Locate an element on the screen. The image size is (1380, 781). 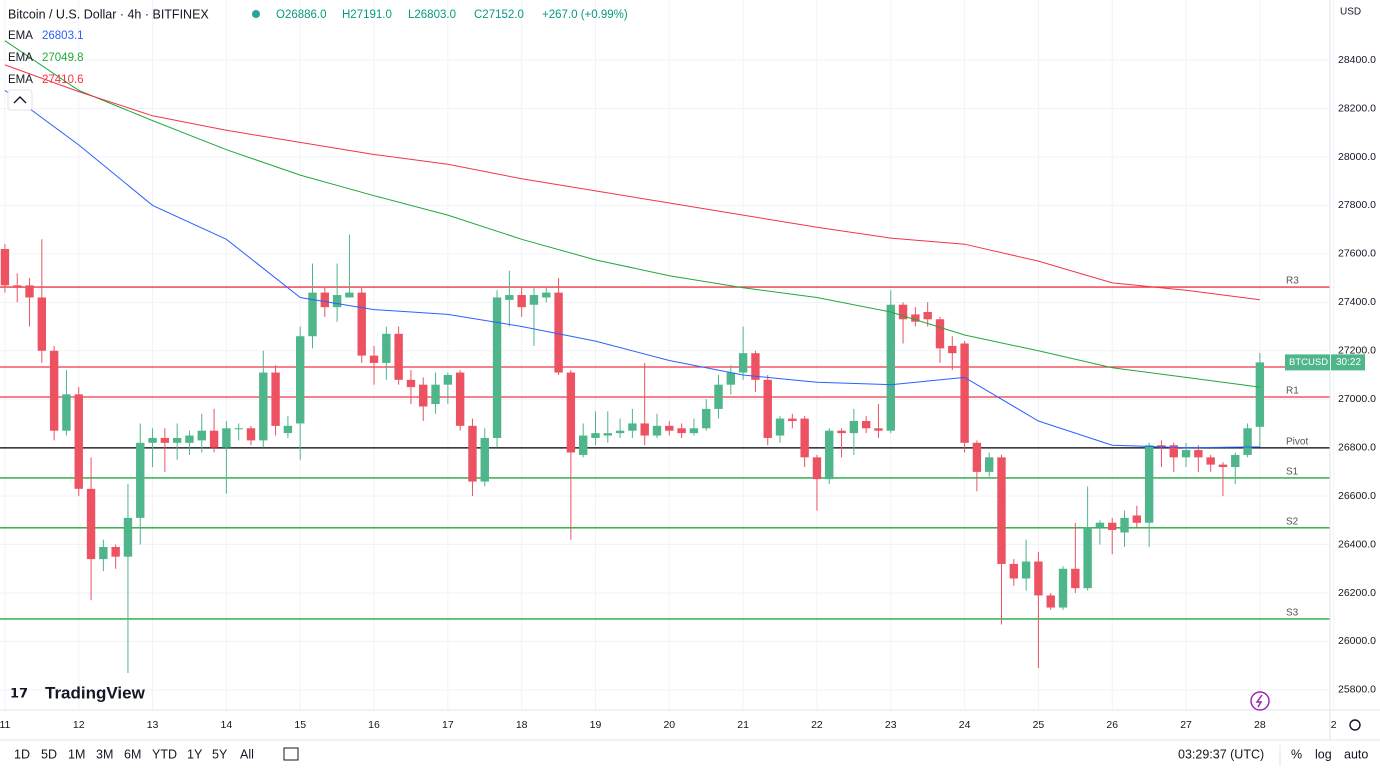
x-tick-label: 25 is located at coordinates (1039, 725).